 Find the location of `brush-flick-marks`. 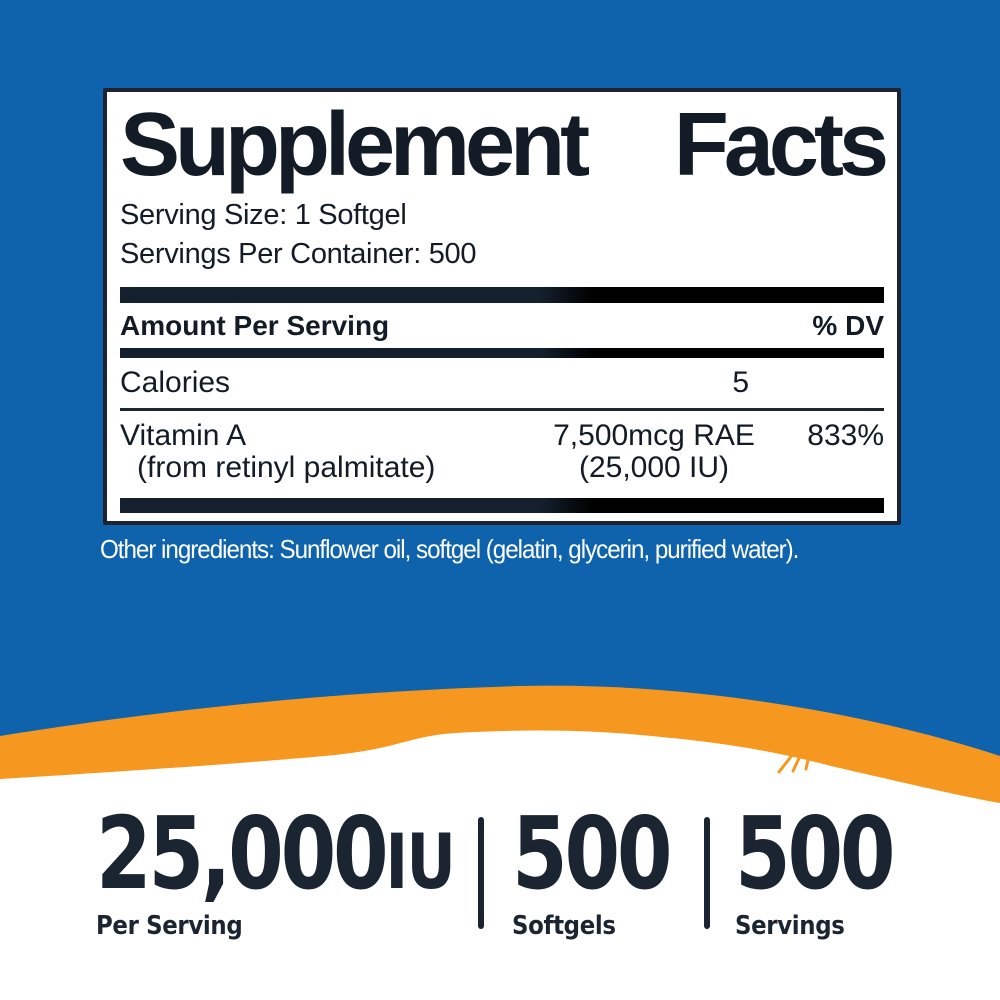

brush-flick-marks is located at coordinates (794, 762).